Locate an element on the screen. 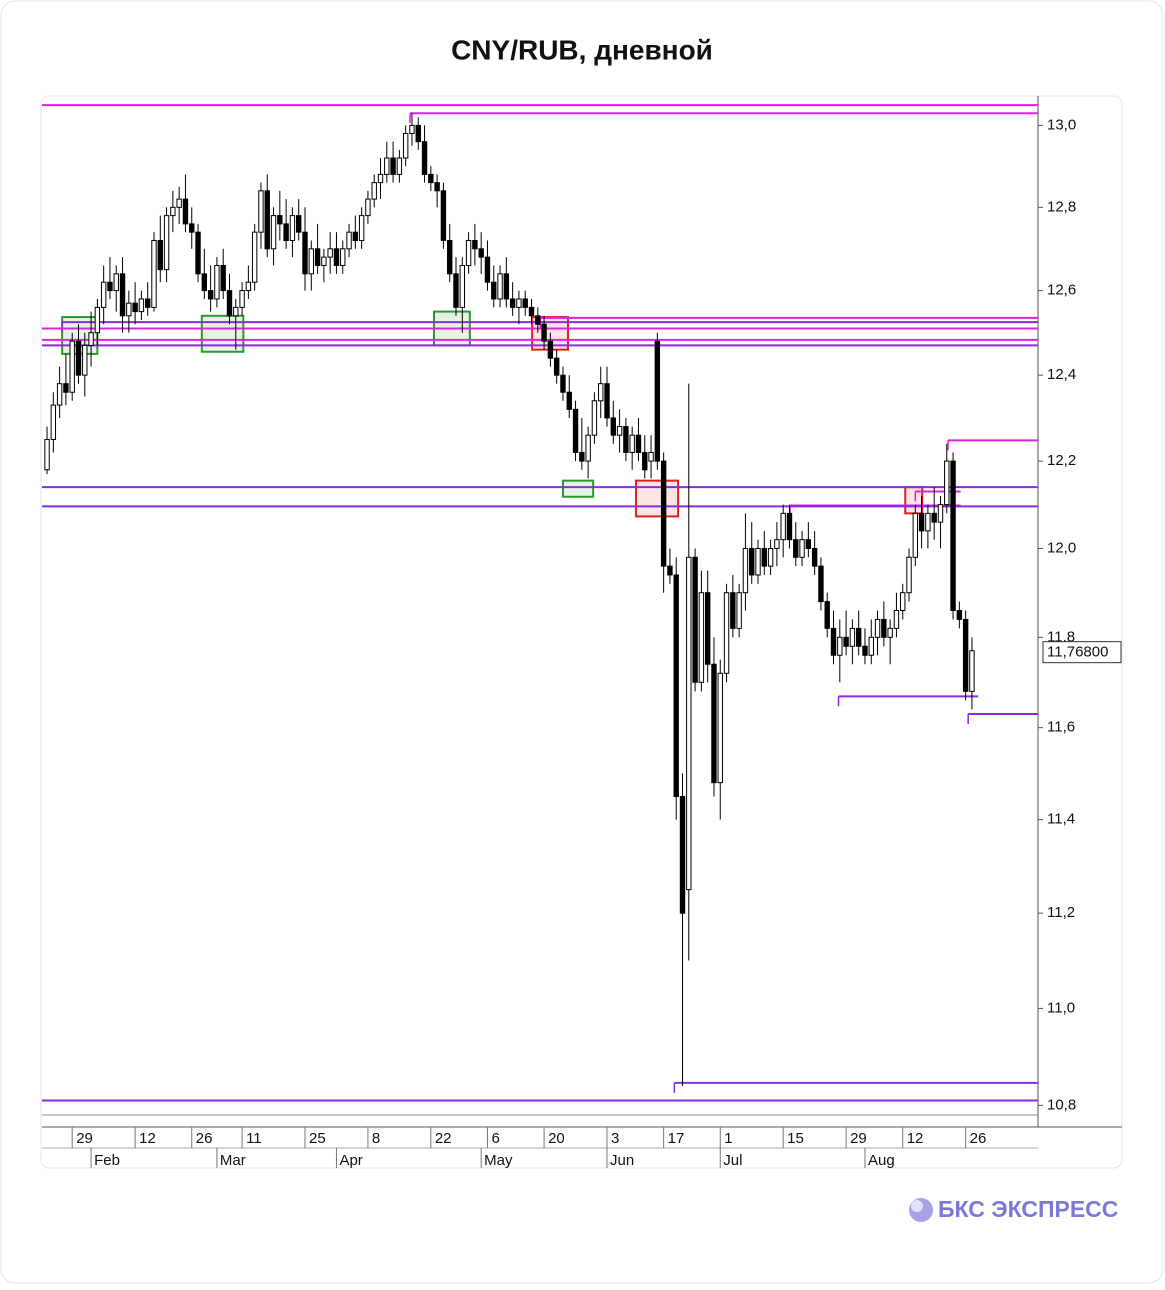 Image resolution: width=1165 pixels, height=1290 pixels. month-label: Aug is located at coordinates (881, 1160).